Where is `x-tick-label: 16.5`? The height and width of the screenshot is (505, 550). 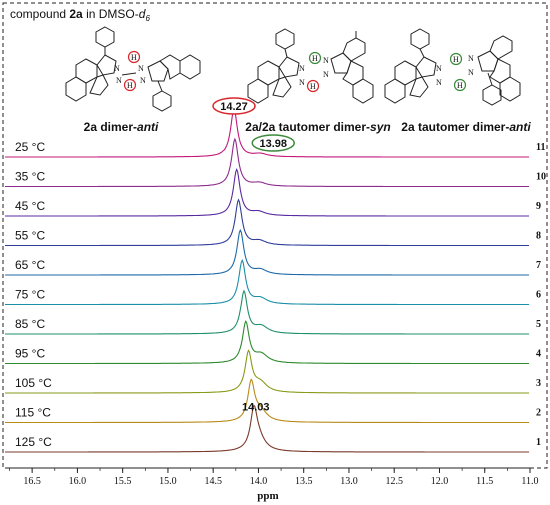
x-tick-label: 16.5 is located at coordinates (32, 481).